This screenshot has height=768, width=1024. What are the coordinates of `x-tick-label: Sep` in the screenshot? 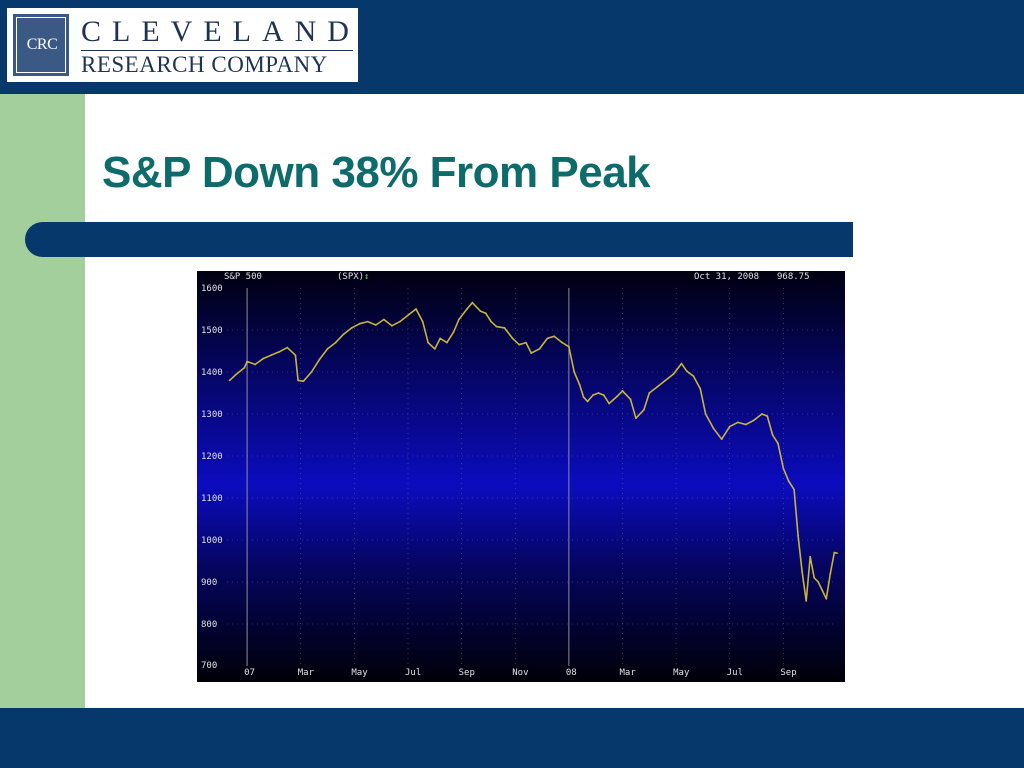 It's located at (467, 673).